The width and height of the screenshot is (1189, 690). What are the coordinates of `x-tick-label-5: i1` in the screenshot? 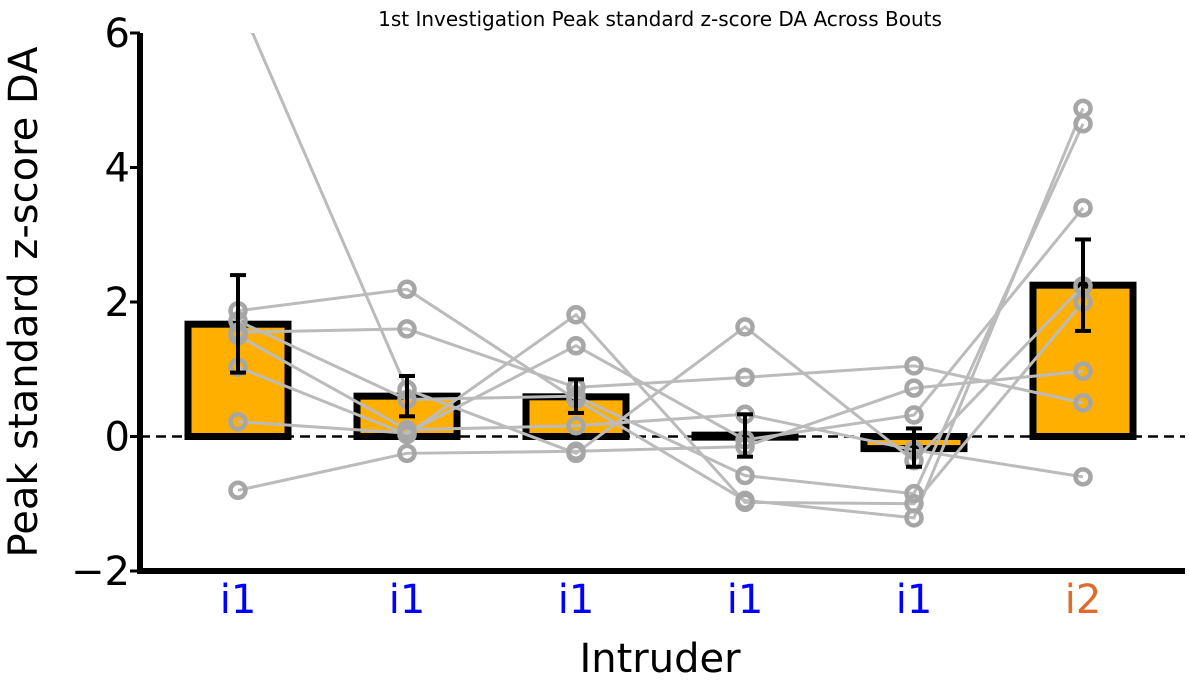 It's located at (914, 600).